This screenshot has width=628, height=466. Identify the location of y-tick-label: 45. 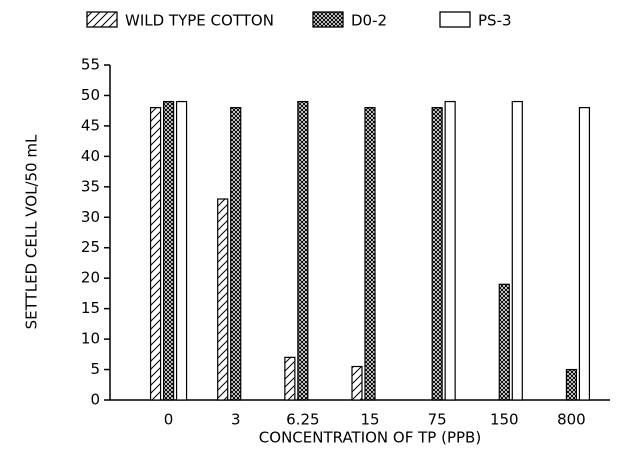
(90, 125).